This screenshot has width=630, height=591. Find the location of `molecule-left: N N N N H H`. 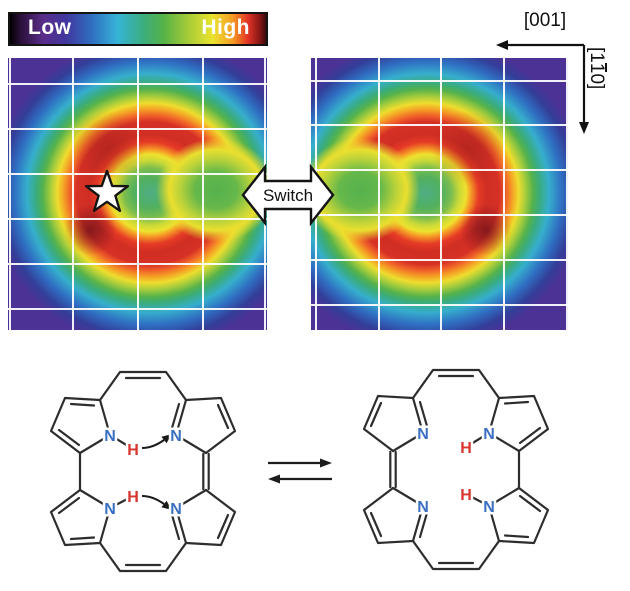

molecule-left: N N N N H H is located at coordinates (143, 471).